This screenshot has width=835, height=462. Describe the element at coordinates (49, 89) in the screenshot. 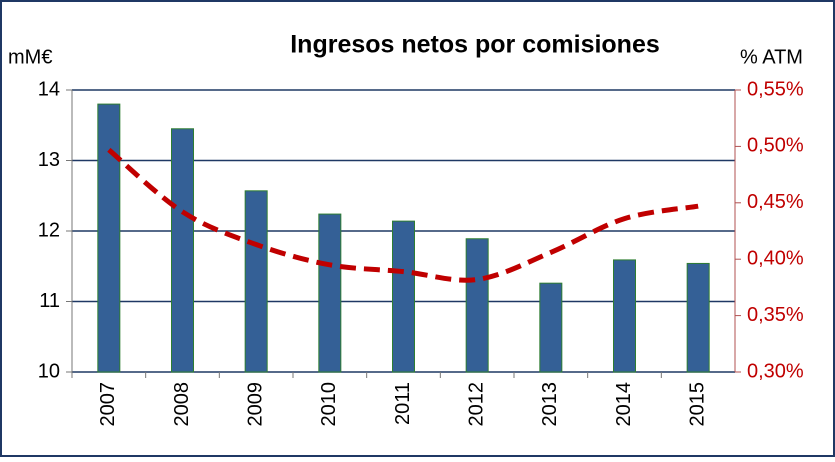

I see `y-tick-label: 14` at that location.